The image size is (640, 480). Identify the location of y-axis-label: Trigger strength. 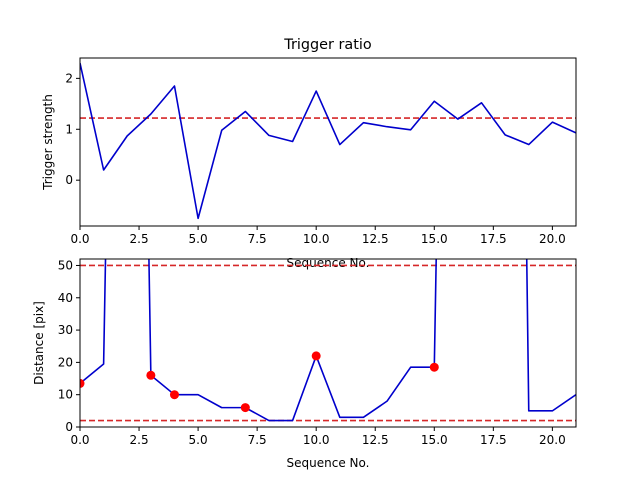
(48, 142).